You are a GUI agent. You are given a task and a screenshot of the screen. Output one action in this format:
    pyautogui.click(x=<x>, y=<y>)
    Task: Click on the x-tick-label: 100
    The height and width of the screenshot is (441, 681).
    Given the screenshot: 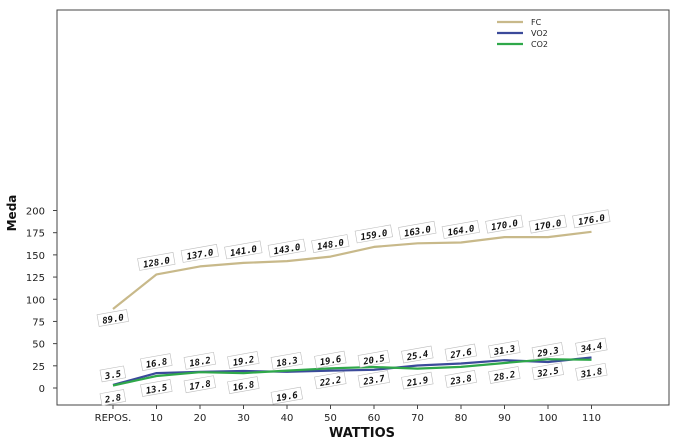 What is the action you would take?
    pyautogui.click(x=547, y=418)
    